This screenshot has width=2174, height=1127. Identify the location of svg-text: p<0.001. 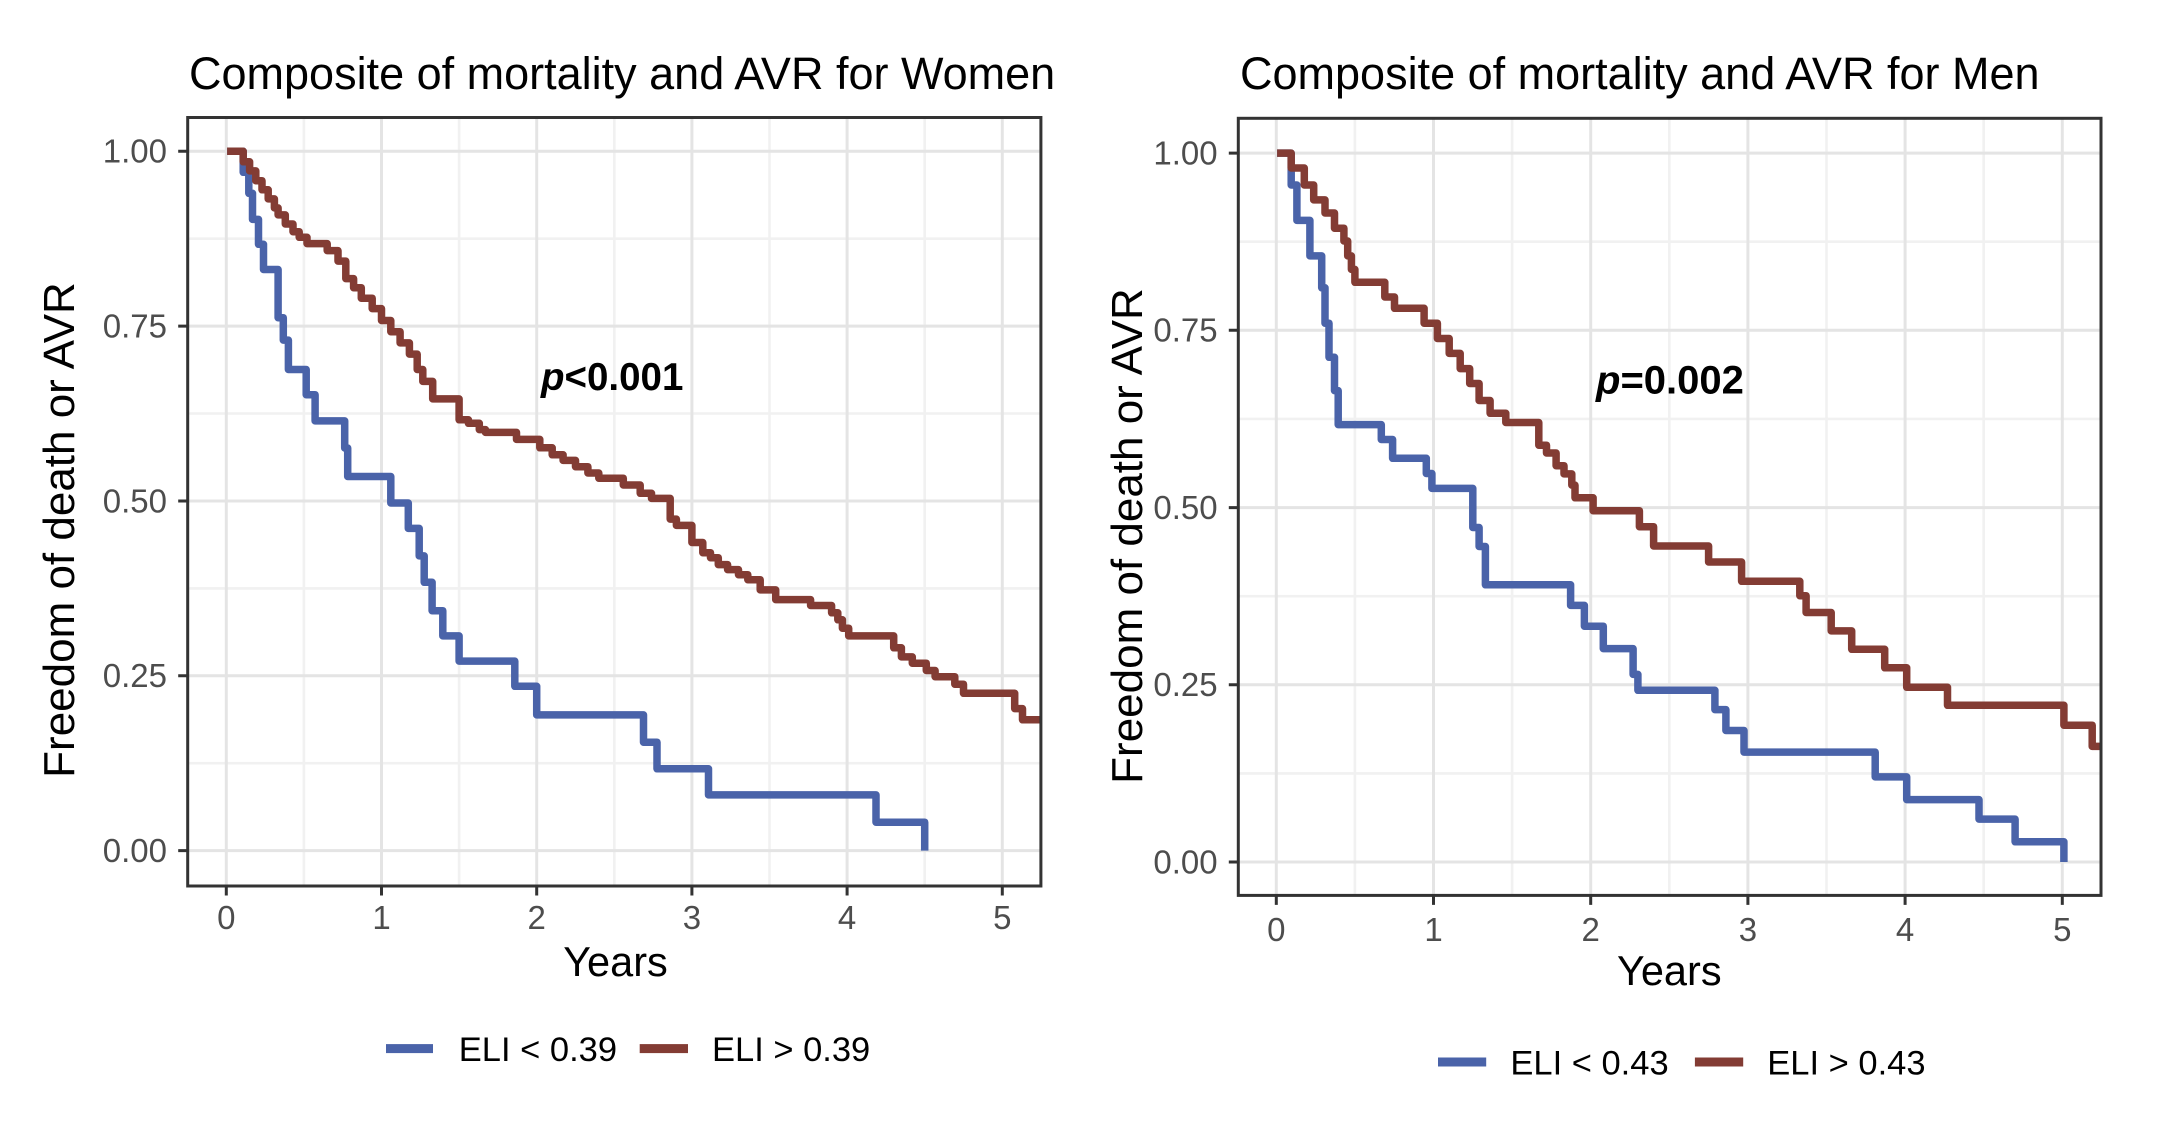
(611, 377).